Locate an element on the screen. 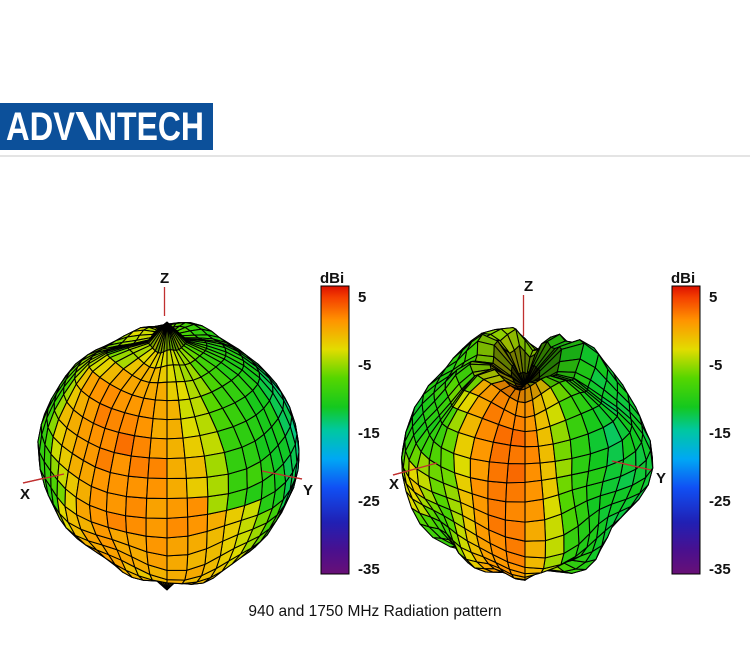  svg-text: NTECH is located at coordinates (149, 127).